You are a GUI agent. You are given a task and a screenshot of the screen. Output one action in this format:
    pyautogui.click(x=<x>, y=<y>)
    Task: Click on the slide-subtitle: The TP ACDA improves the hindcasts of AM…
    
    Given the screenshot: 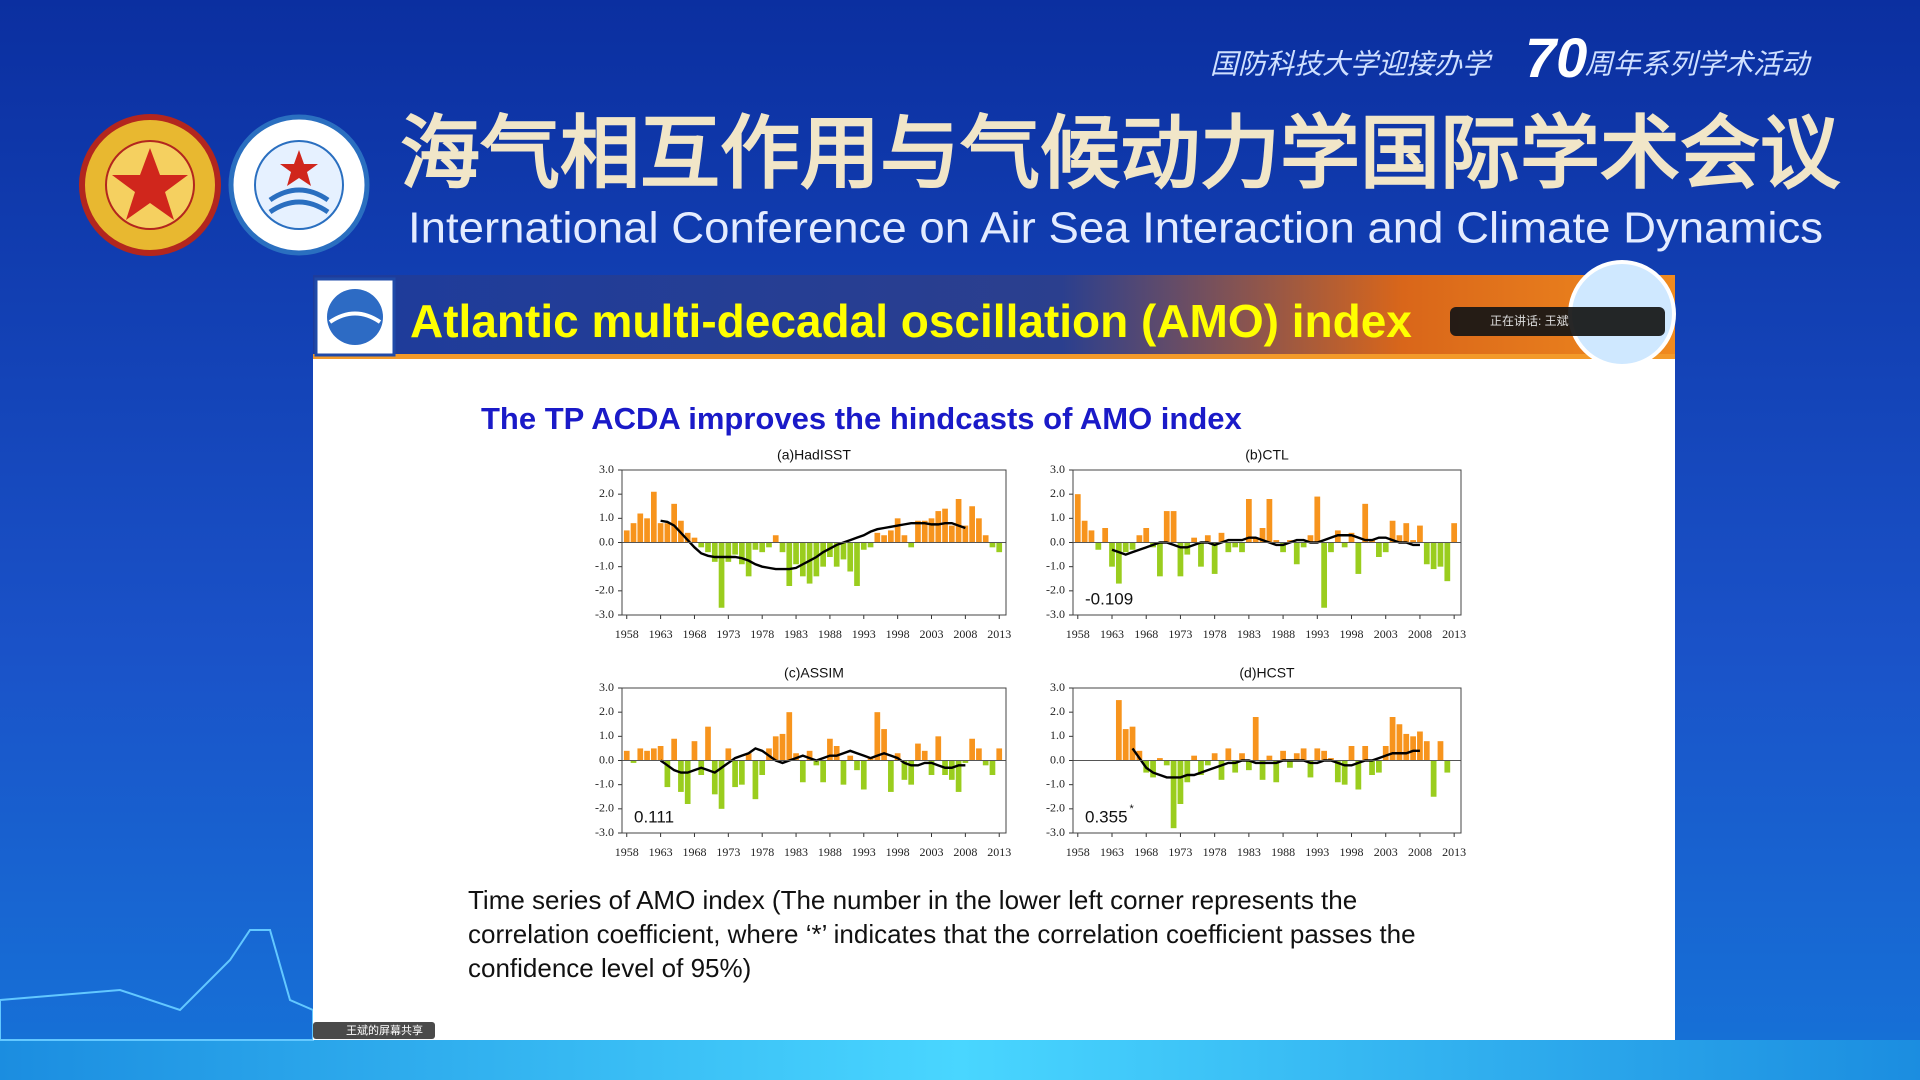 What is the action you would take?
    pyautogui.click(x=862, y=418)
    